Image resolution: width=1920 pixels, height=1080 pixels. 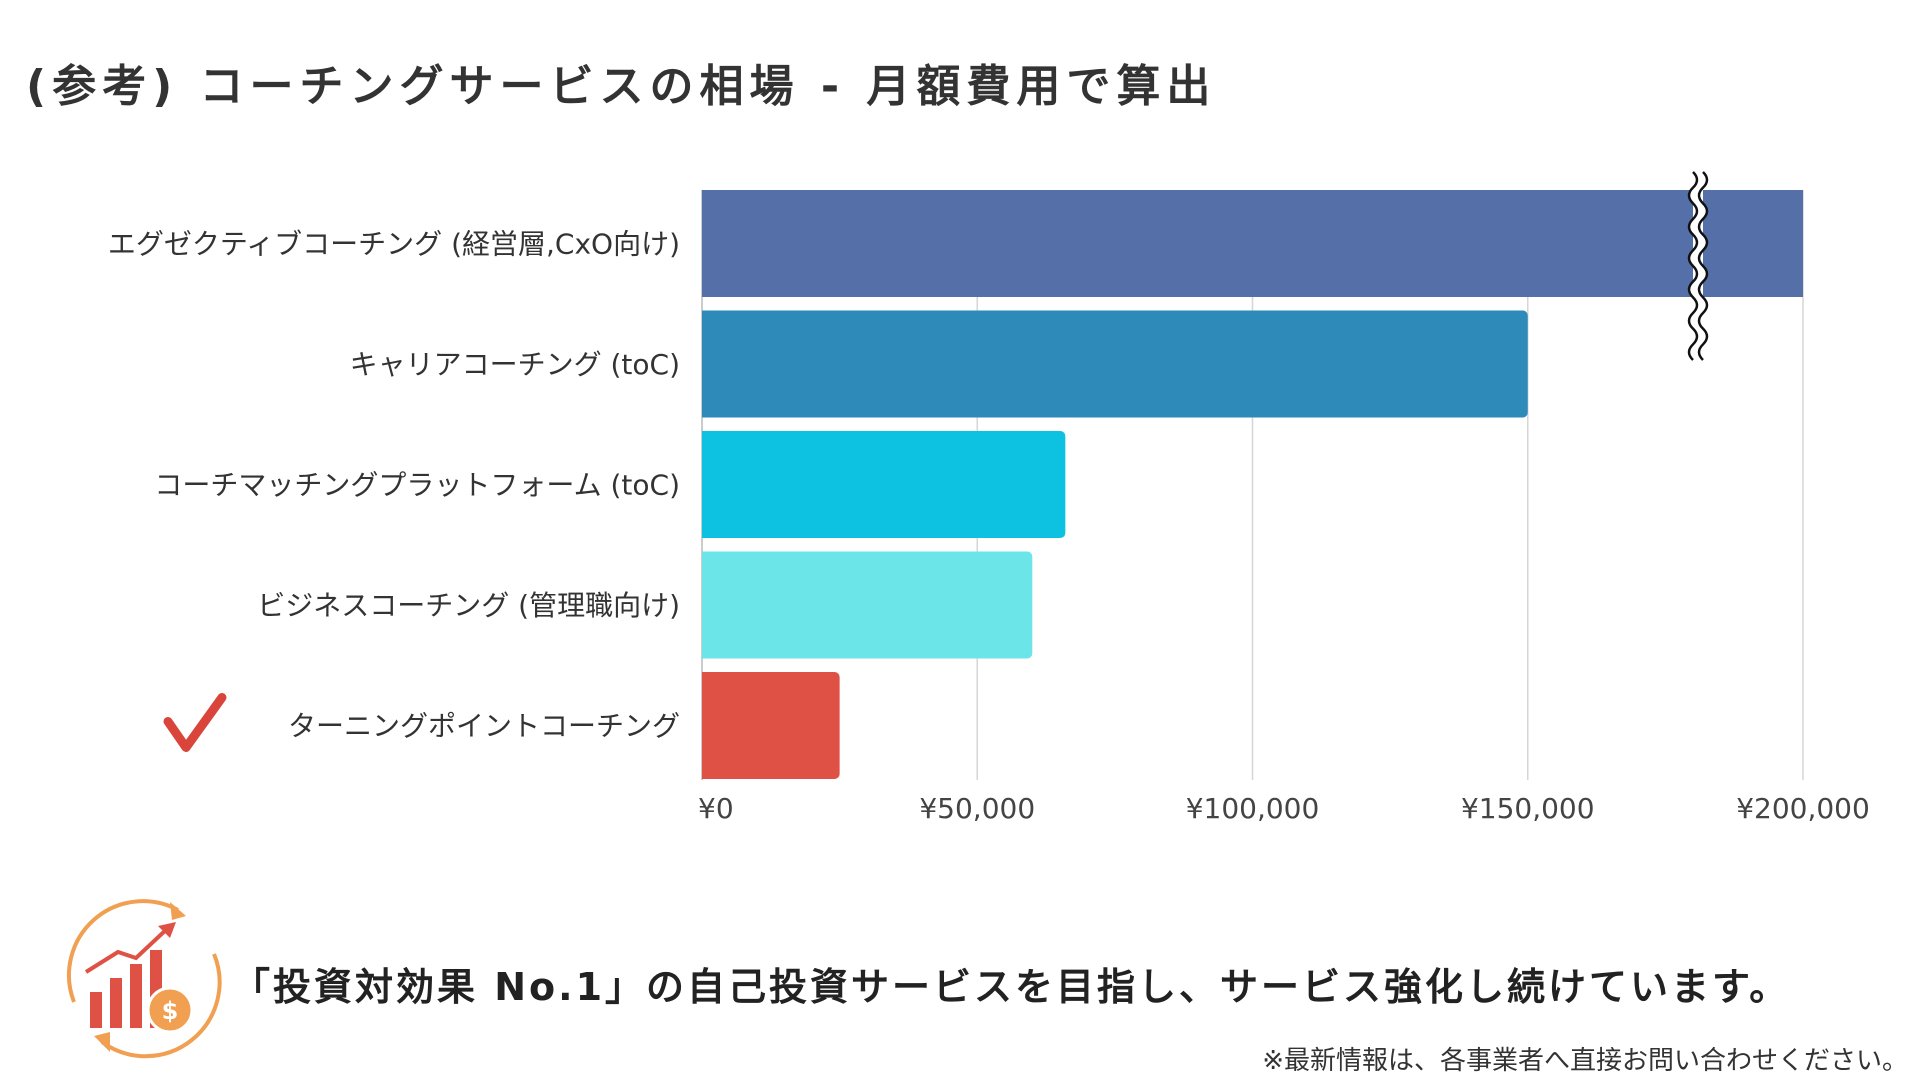 I want to click on footnote: ※最新情報は、各事業者へ直接お問い合わせください。, so click(x=1585, y=1061).